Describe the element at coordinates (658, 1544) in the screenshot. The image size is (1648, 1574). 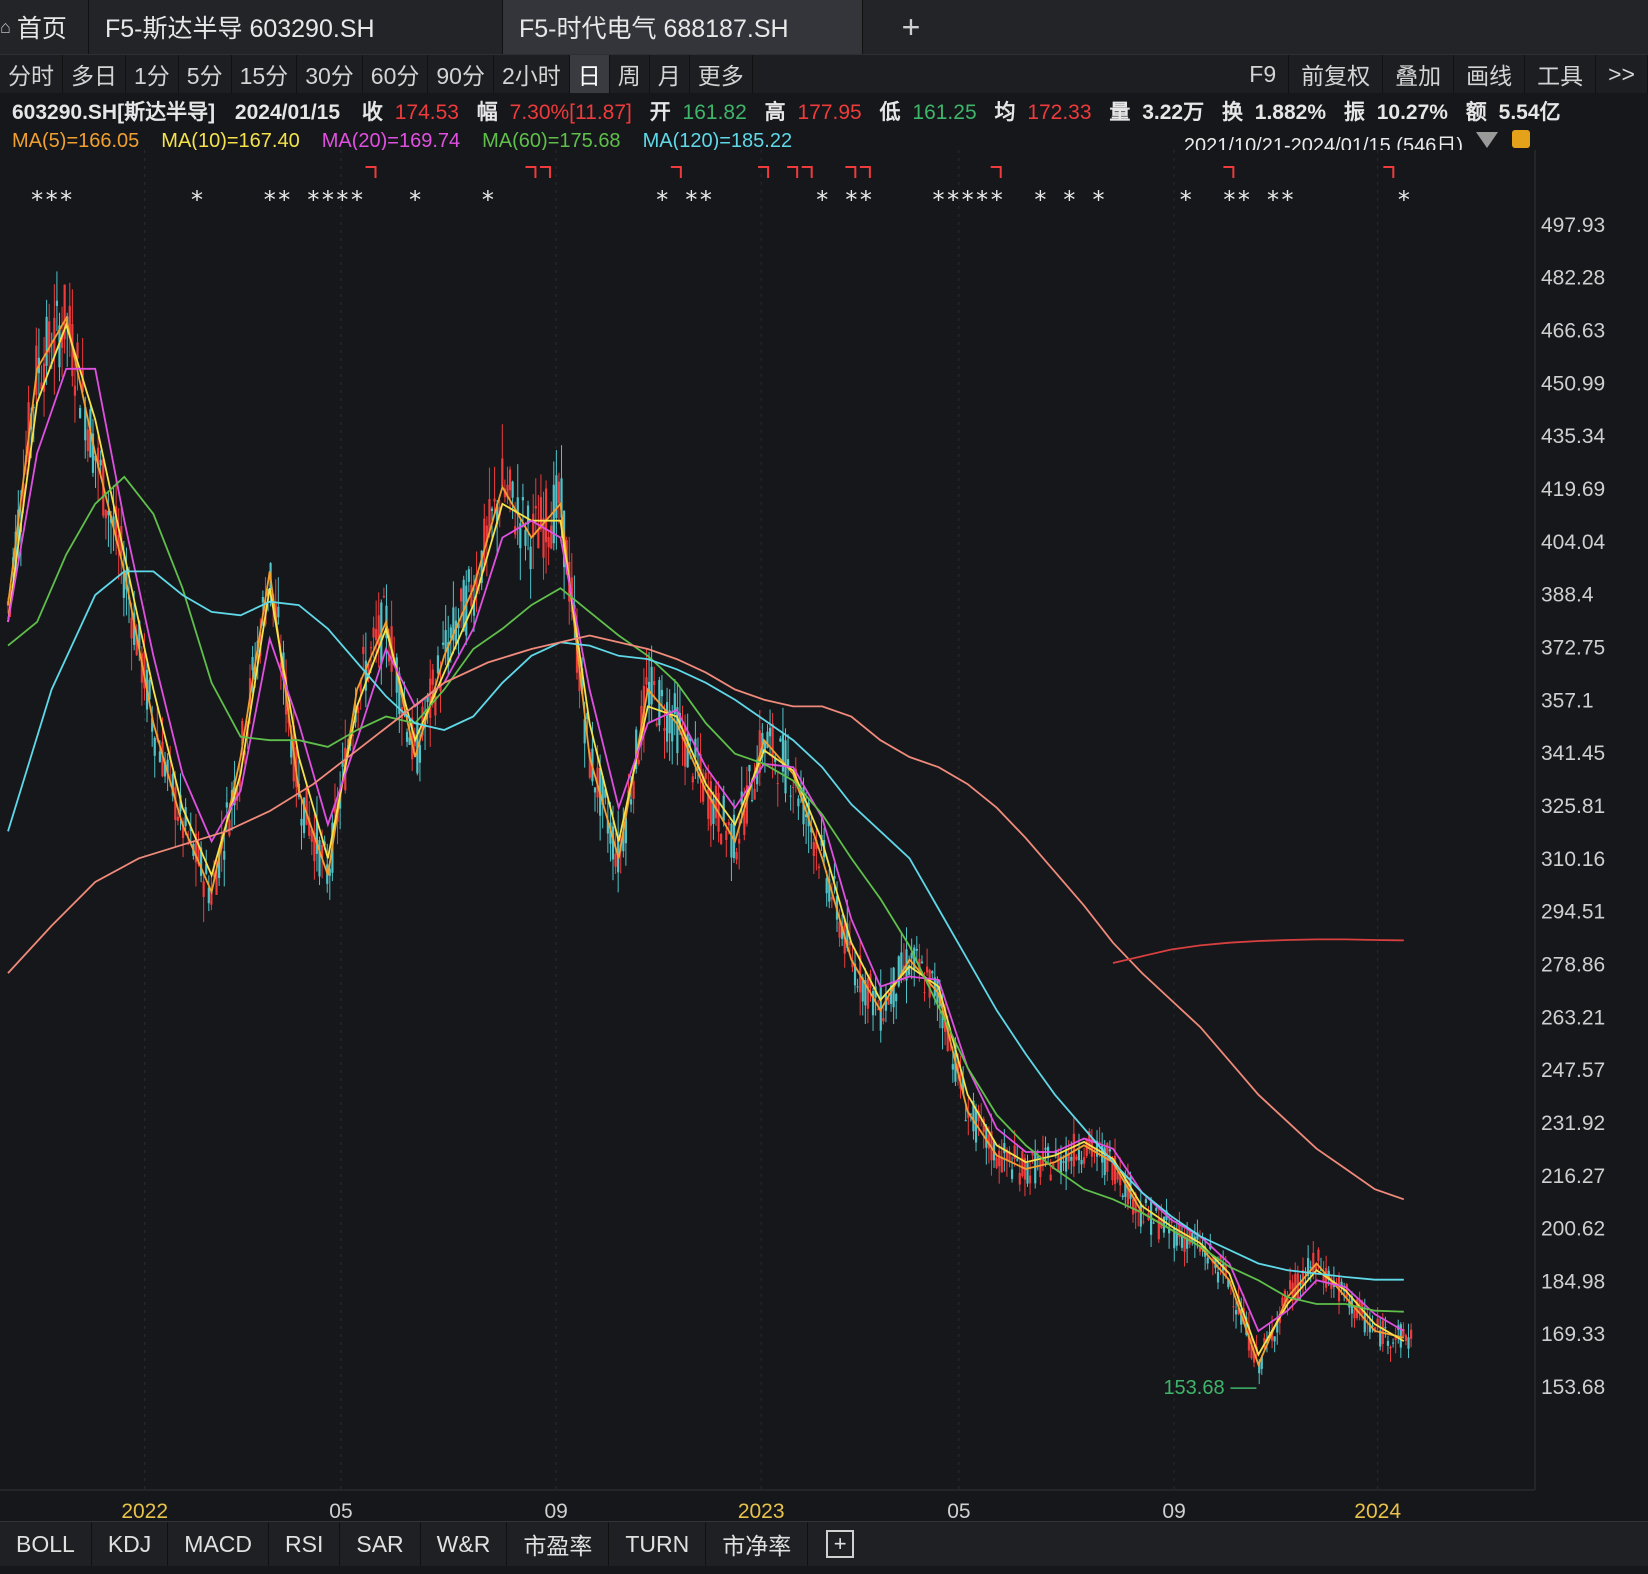
I see `indicator-7: TURN` at that location.